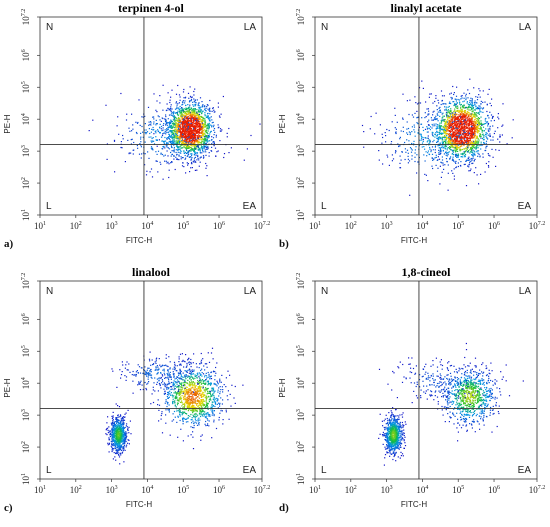 Image resolution: width=550 pixels, height=527 pixels. Describe the element at coordinates (494, 226) in the screenshot. I see `x-tick-label: 106` at that location.